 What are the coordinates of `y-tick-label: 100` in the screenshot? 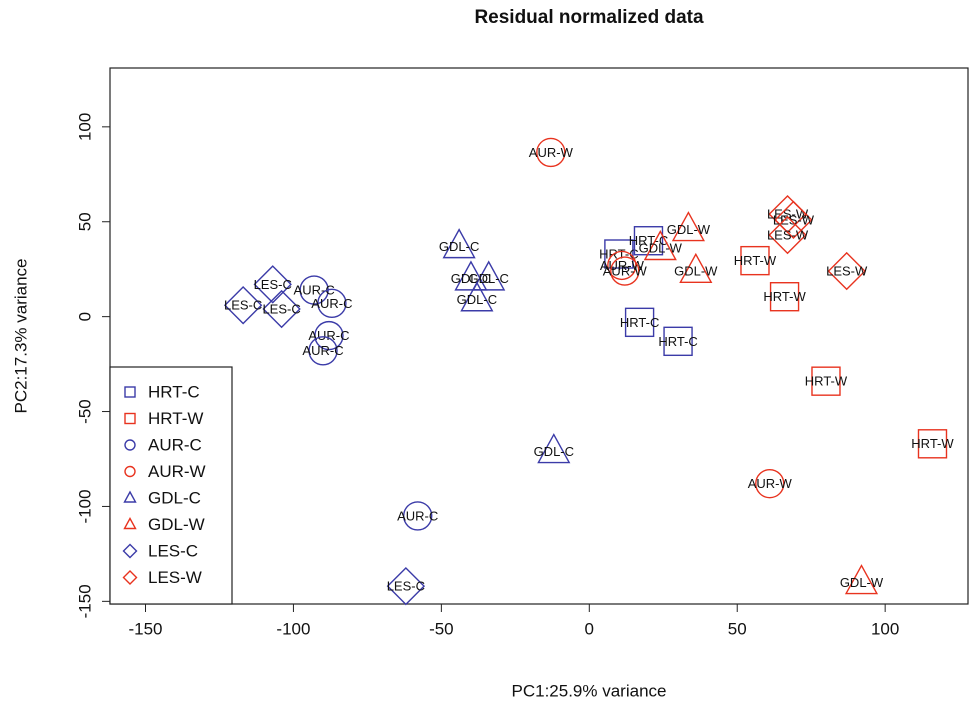 It's located at (84, 127).